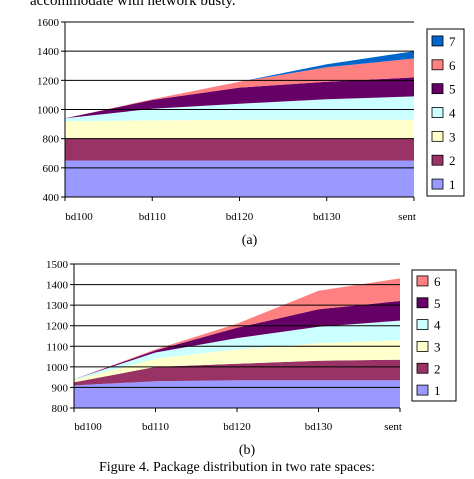 The height and width of the screenshot is (479, 474). What do you see at coordinates (57, 347) in the screenshot?
I see `y-tick-label: 1100` at bounding box center [57, 347].